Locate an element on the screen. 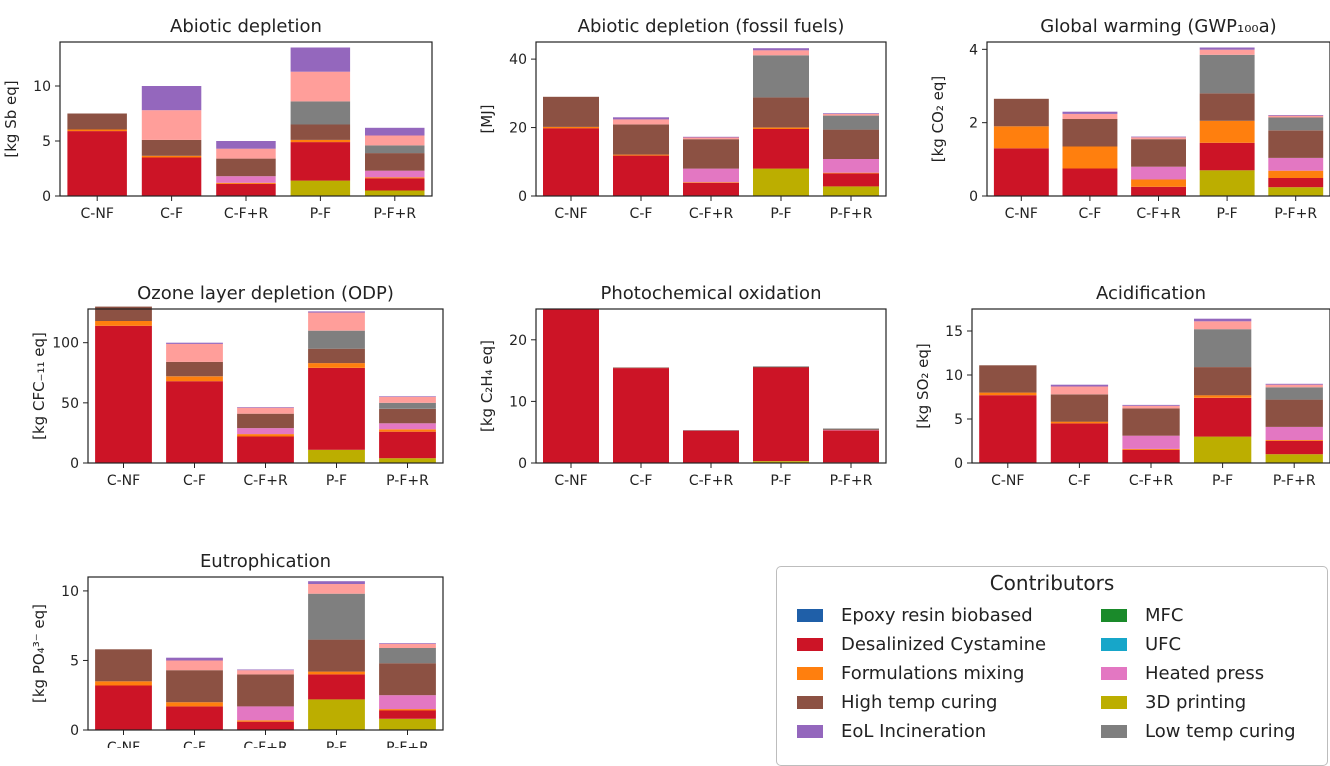 Image resolution: width=1330 pixels, height=766 pixels. legend-item-formulations-mixing: Formulations mixing is located at coordinates (910, 673).